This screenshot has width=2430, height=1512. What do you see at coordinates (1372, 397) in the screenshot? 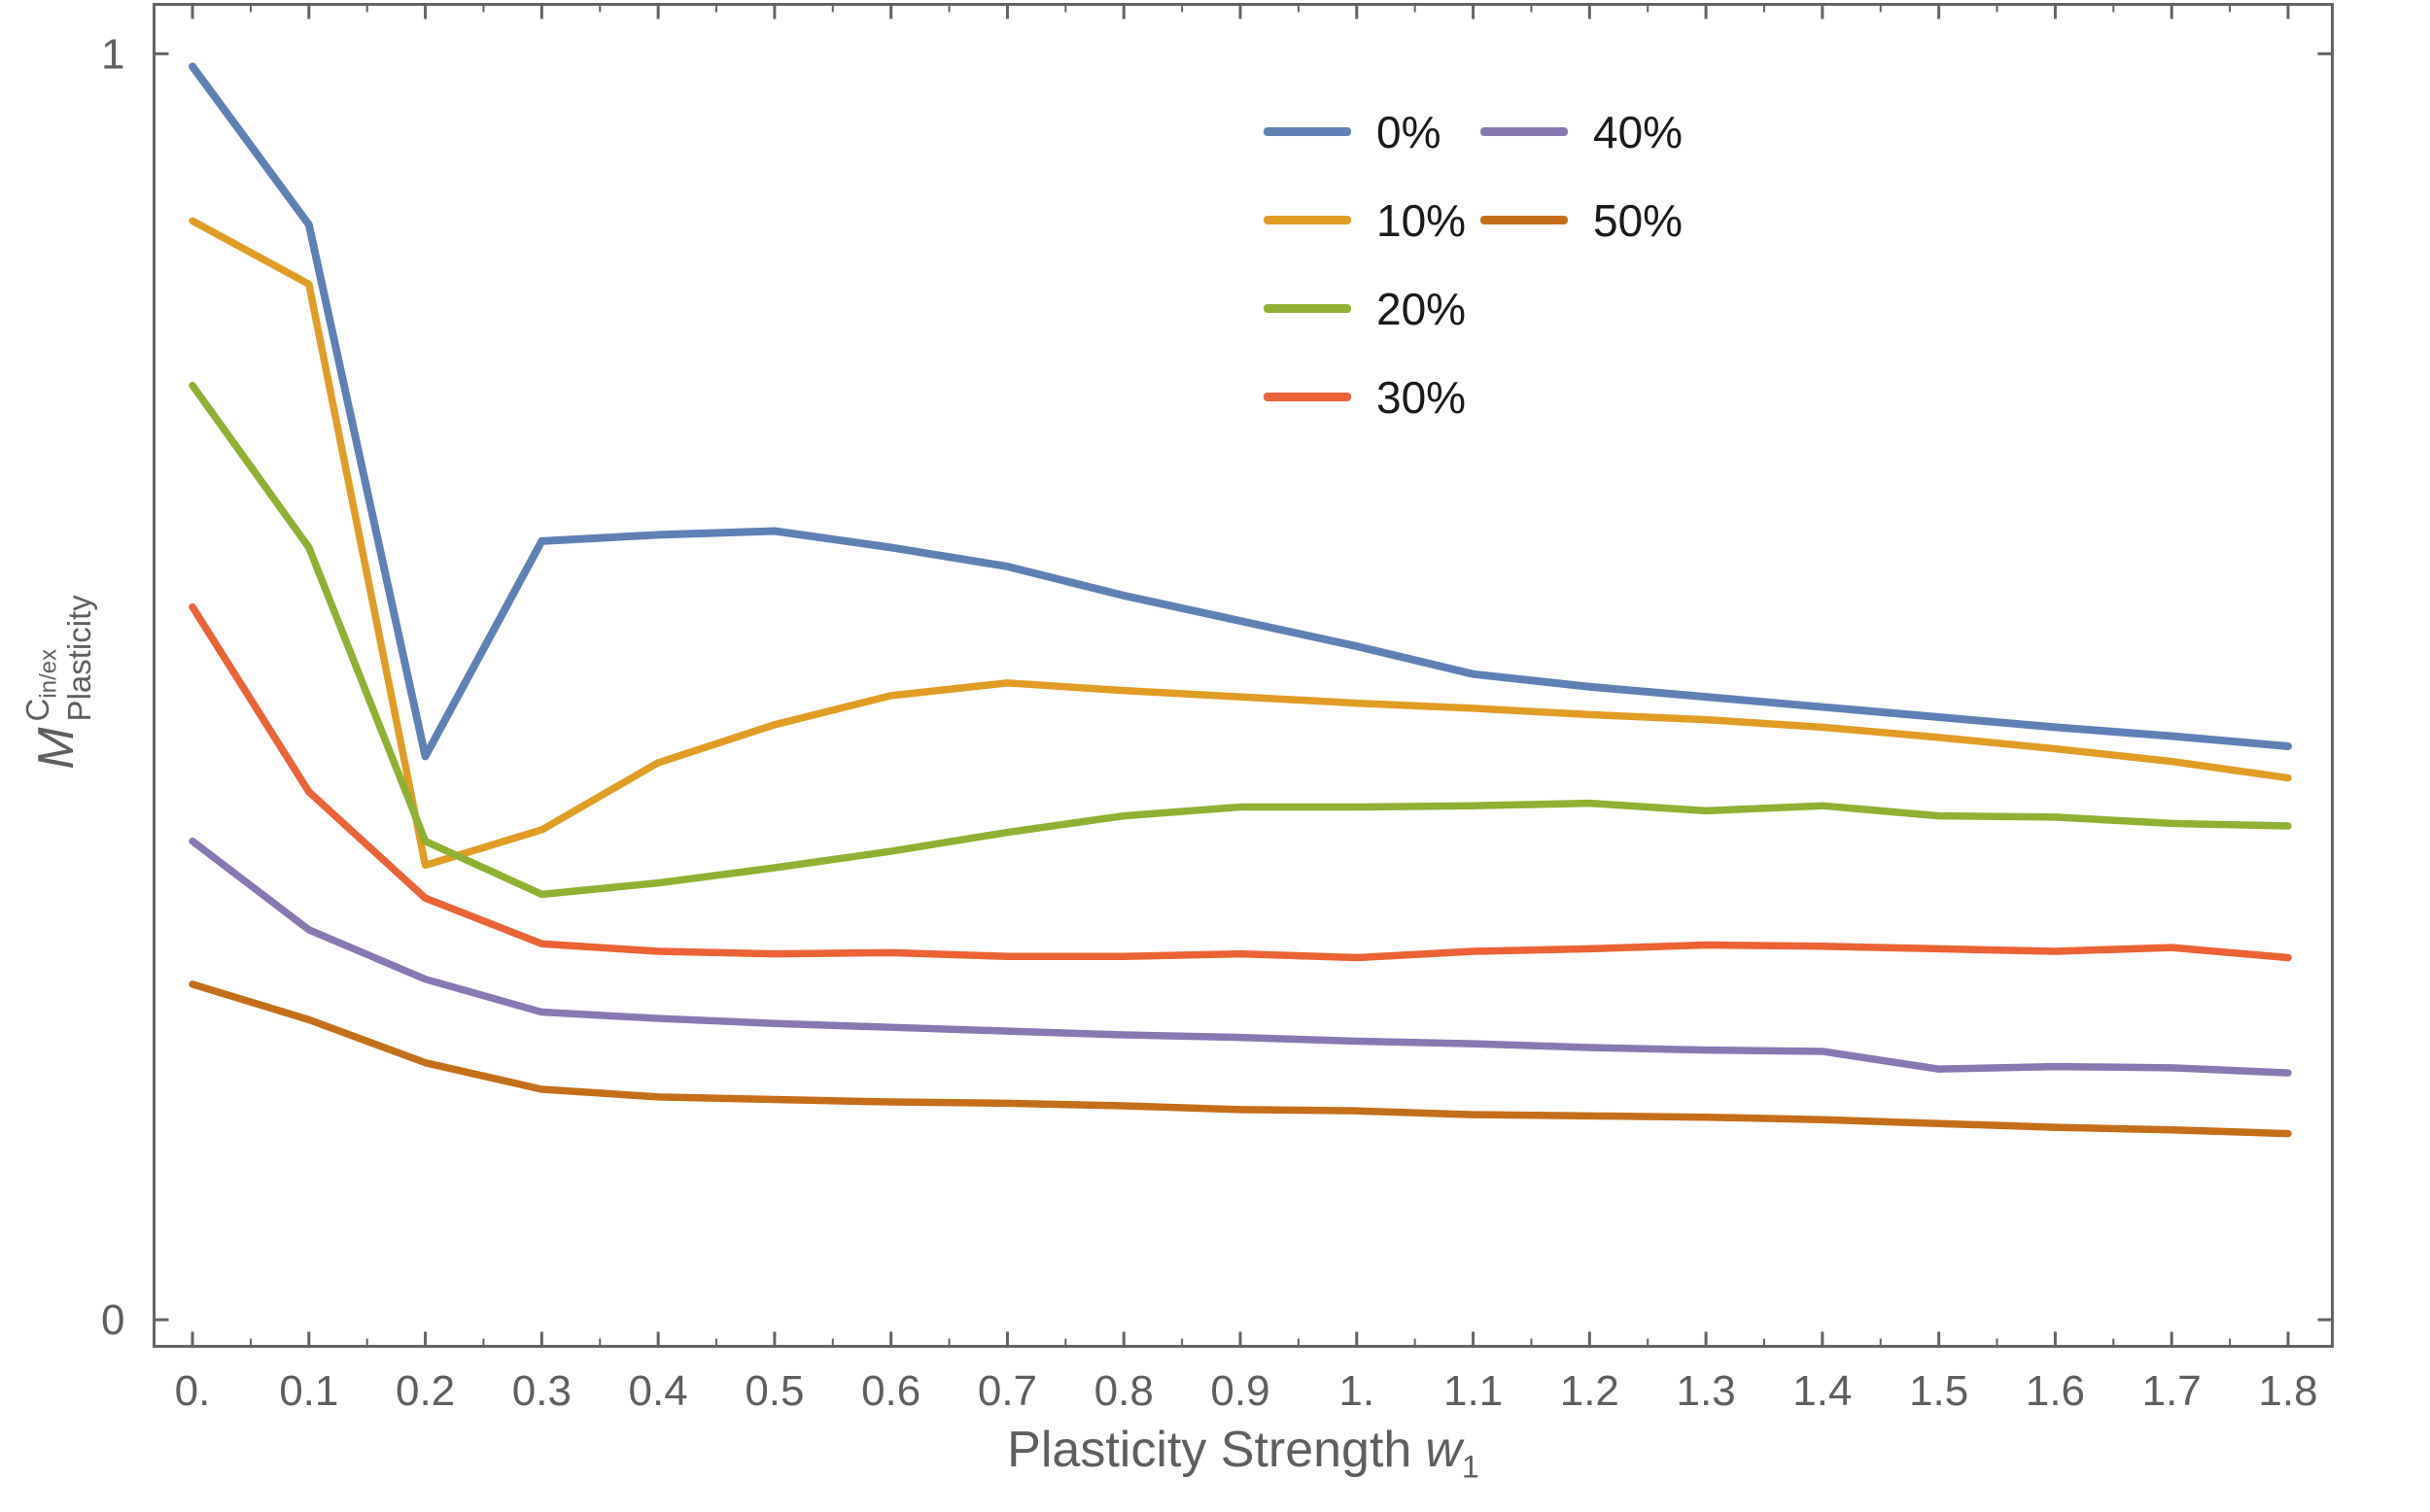
I see `legend-item-30%: 30%` at bounding box center [1372, 397].